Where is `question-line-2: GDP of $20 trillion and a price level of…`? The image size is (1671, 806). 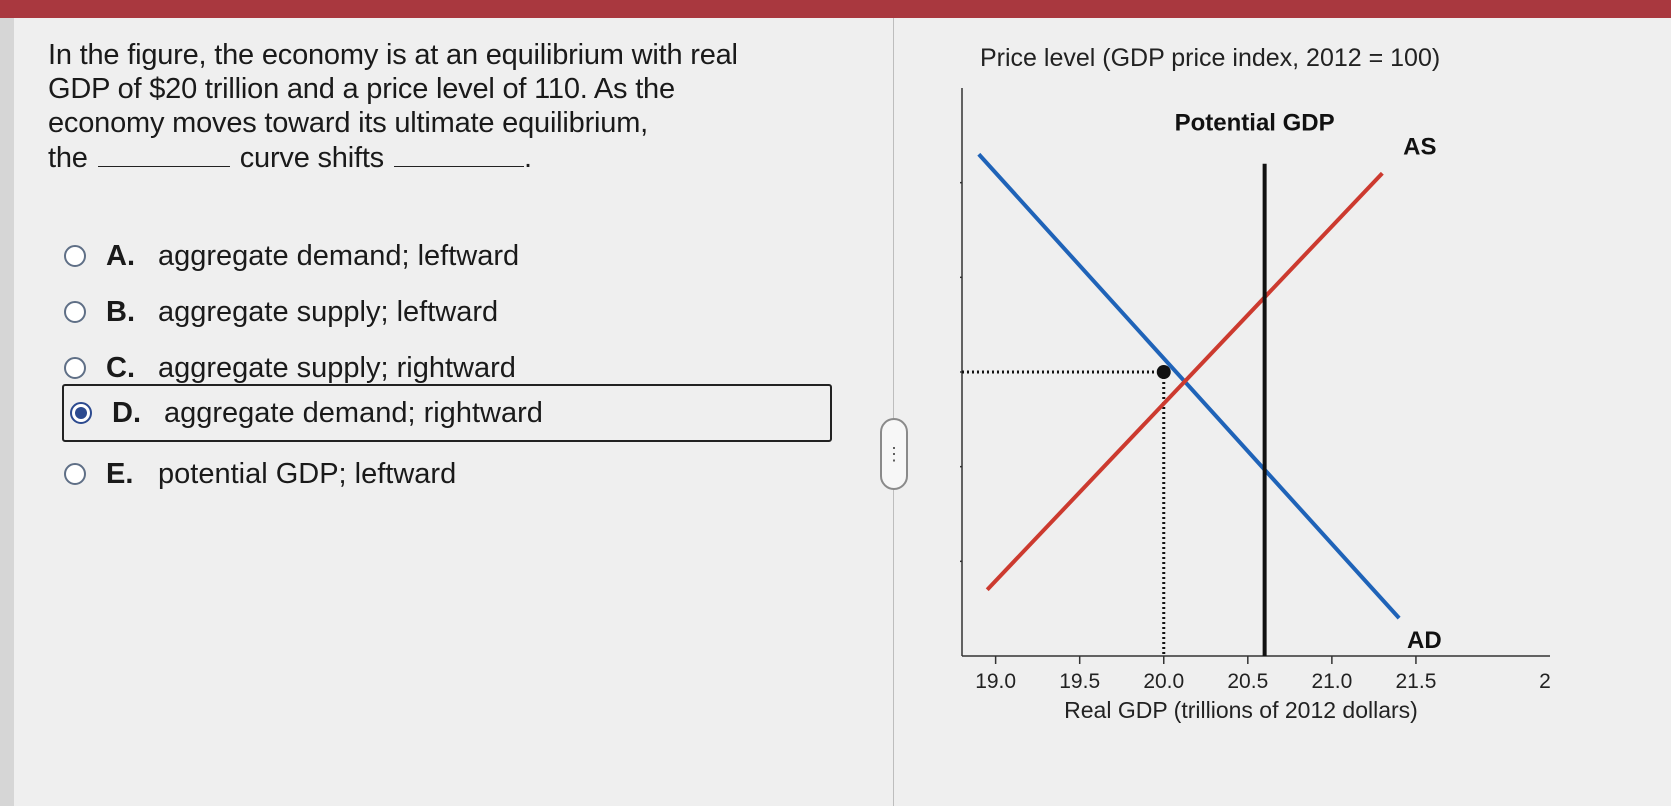
question-line-2: GDP of $20 trillion and a price level of… is located at coordinates (361, 89).